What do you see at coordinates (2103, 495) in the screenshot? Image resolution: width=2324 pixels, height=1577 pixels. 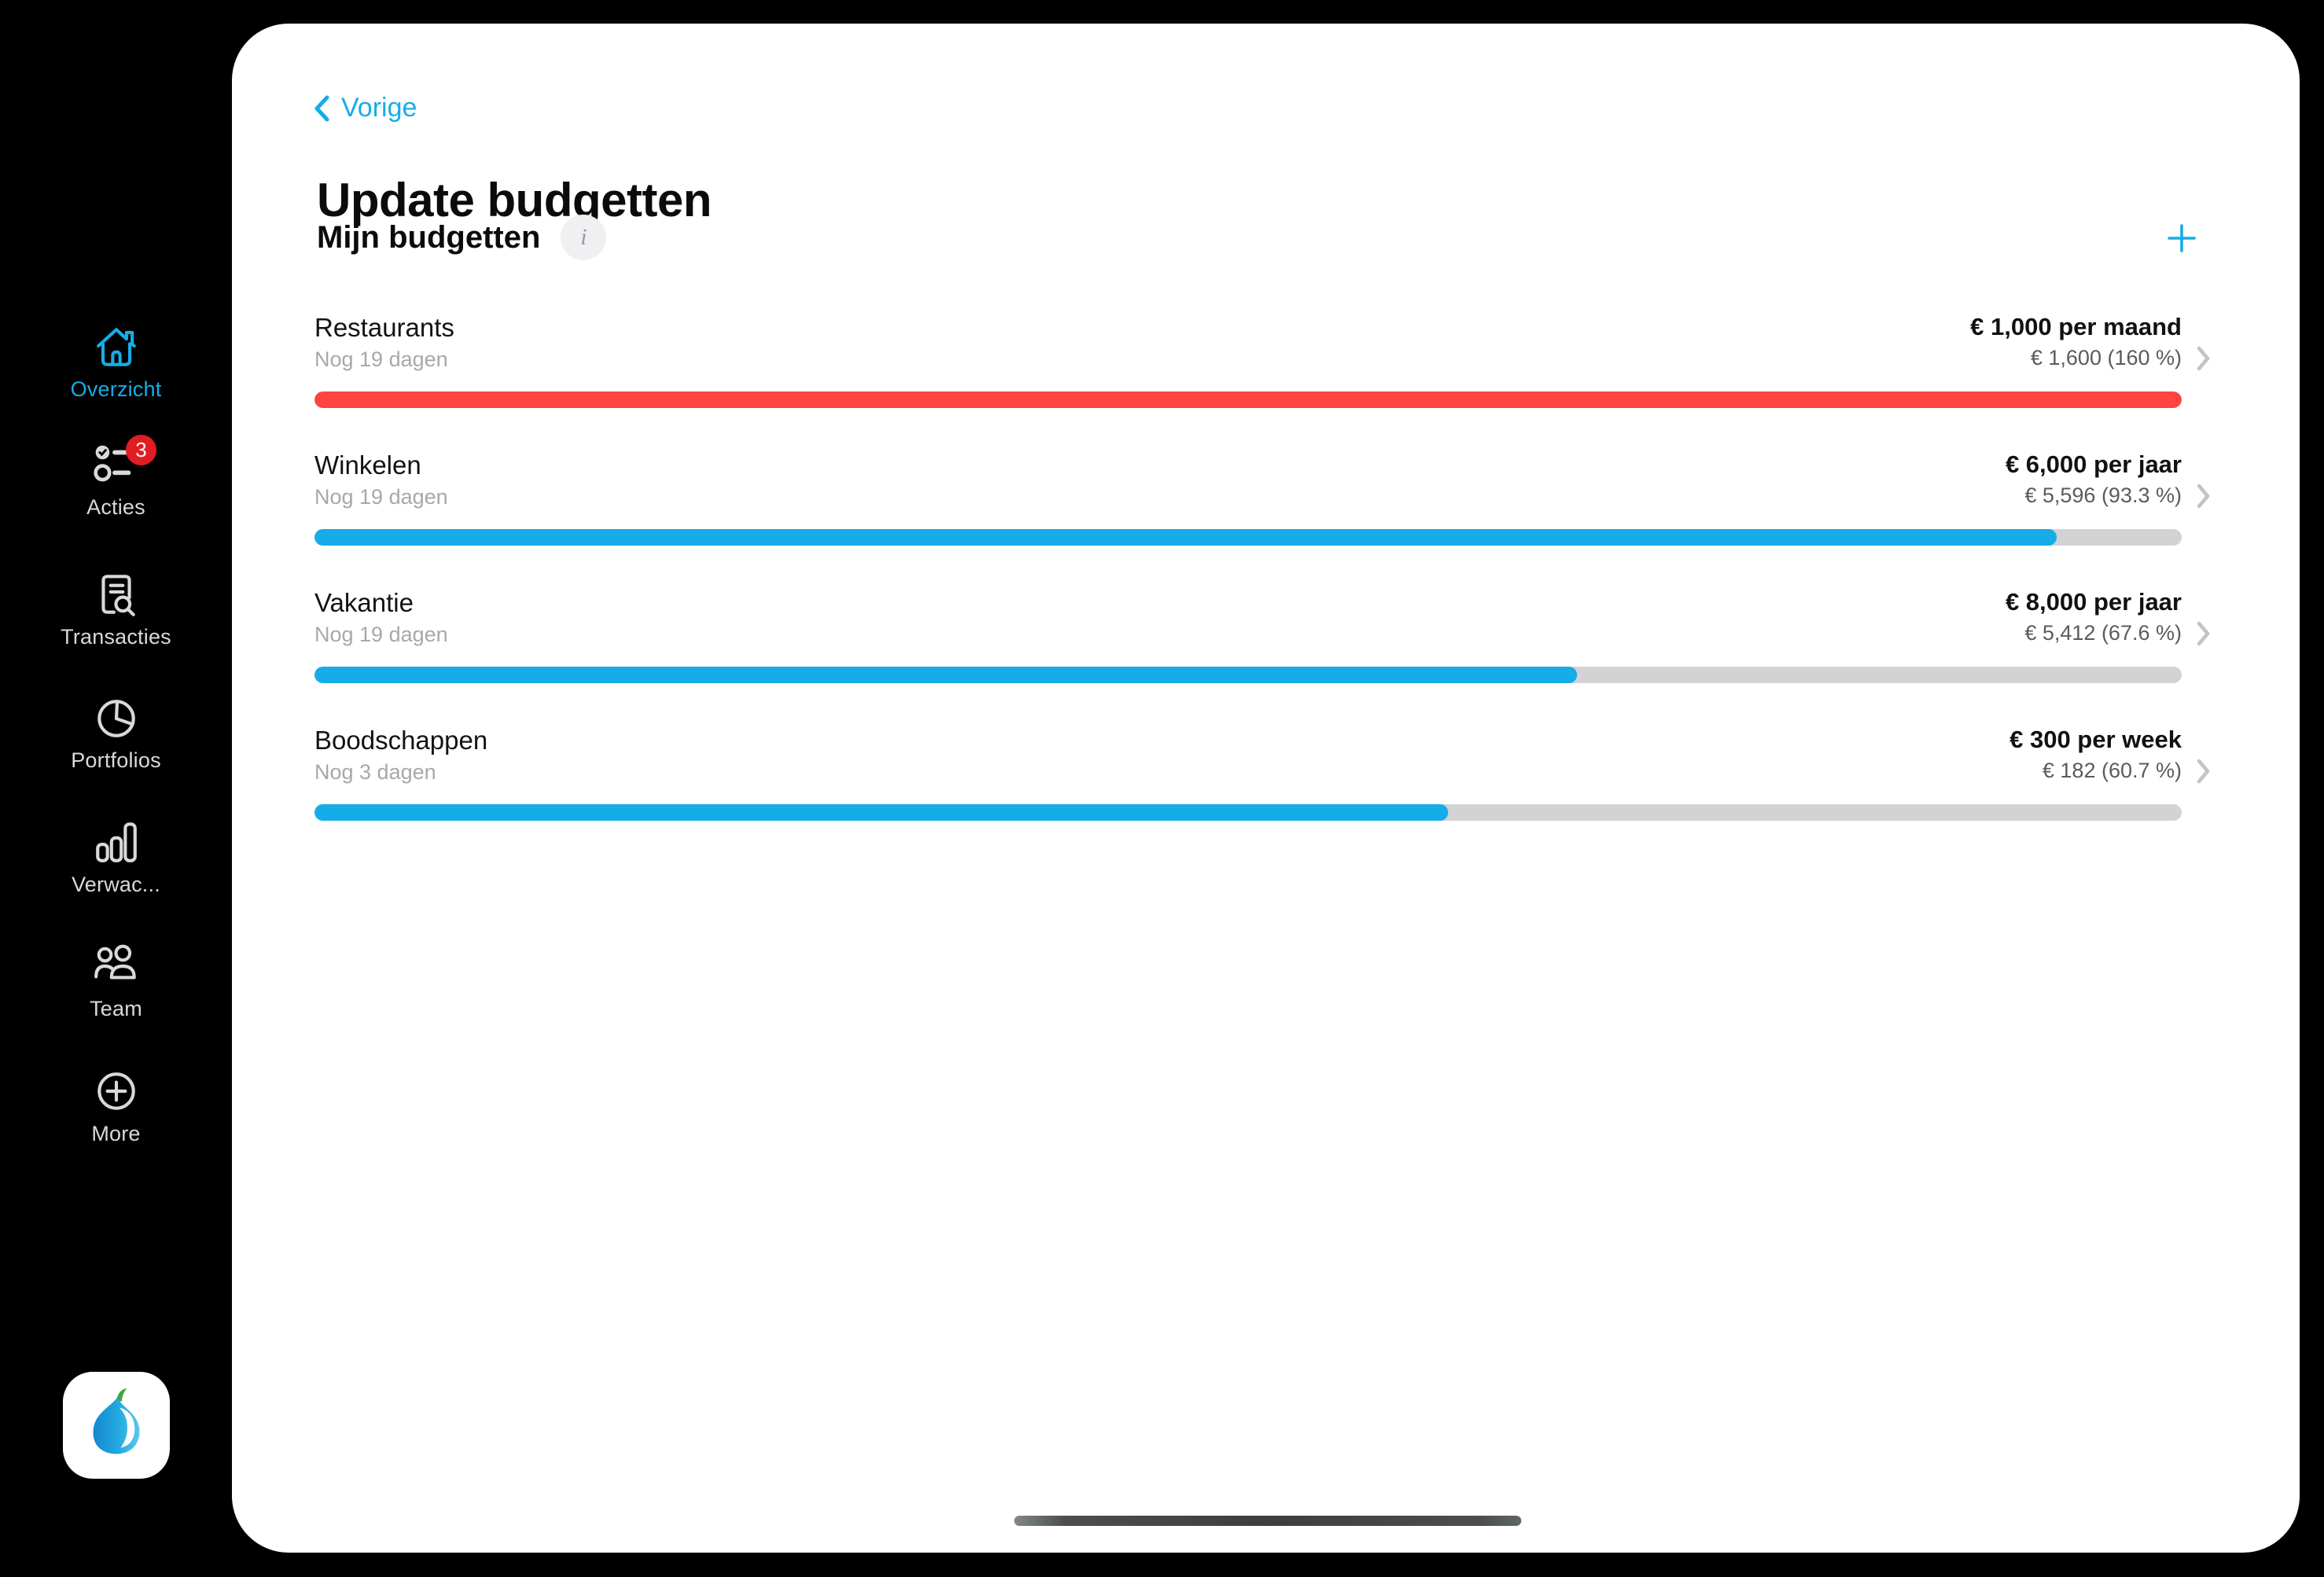 I see `budget-spent: € 5,596 (93.3 %)` at bounding box center [2103, 495].